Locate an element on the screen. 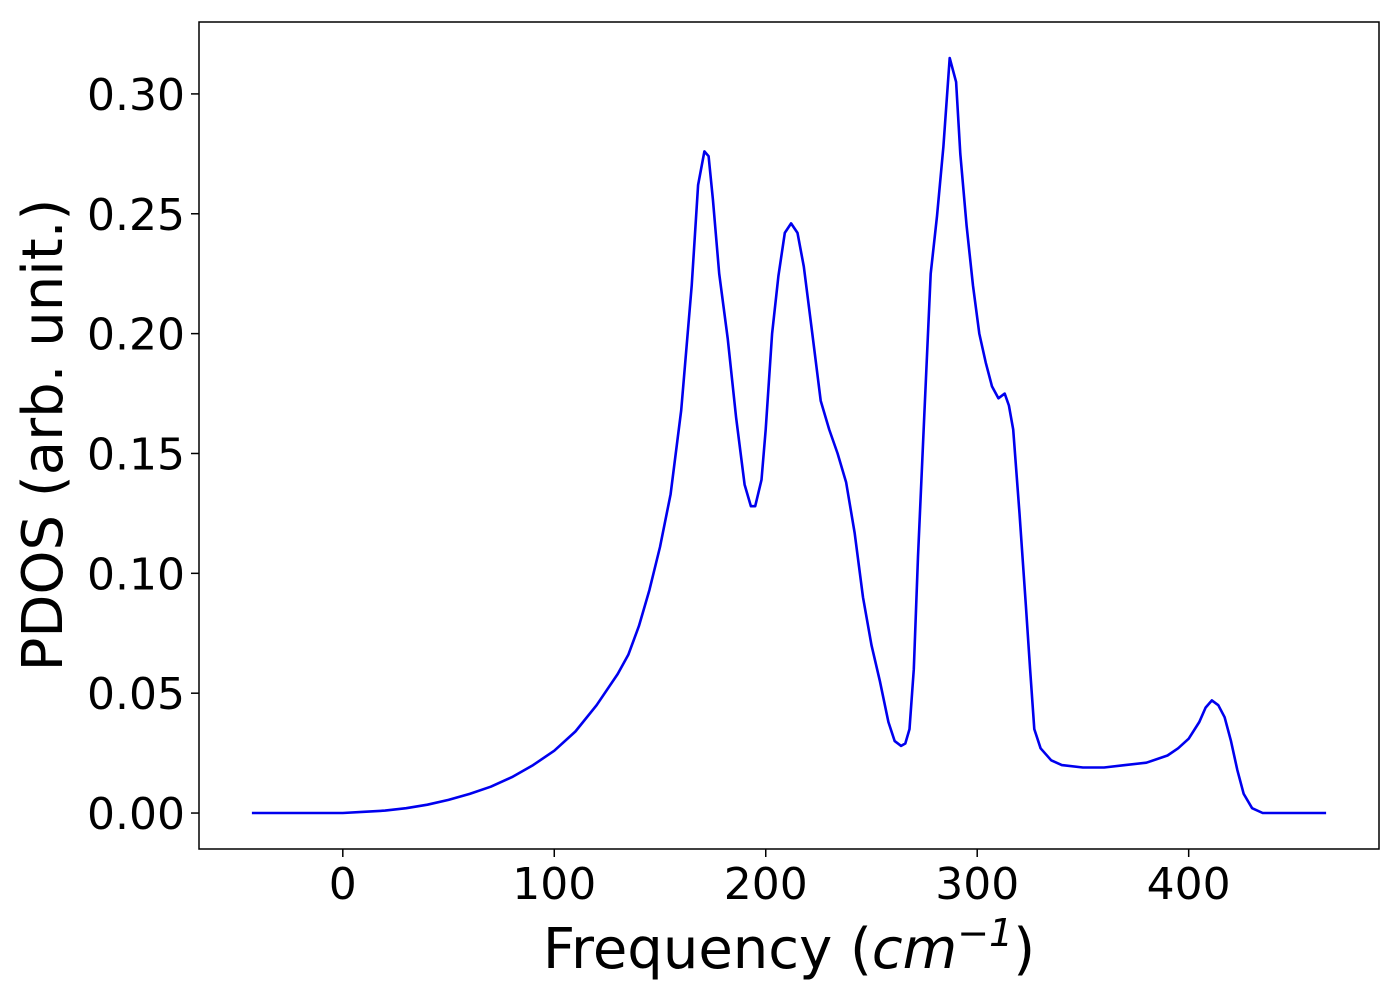 This screenshot has height=1000, width=1400. y-tick-label: 0.25 is located at coordinates (136, 215).